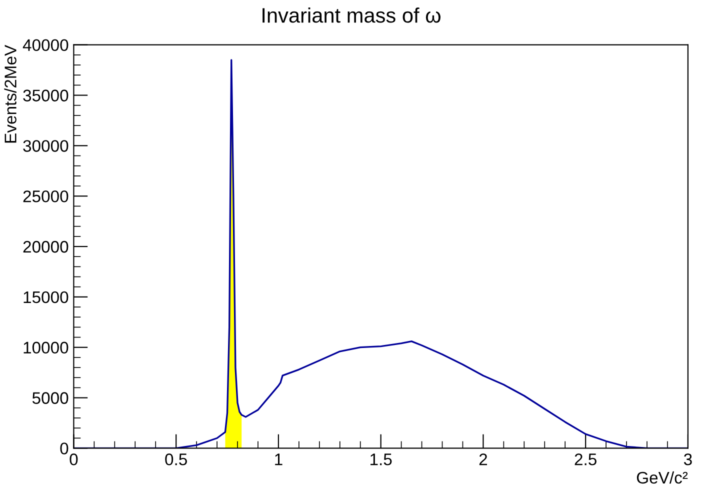  Describe the element at coordinates (46, 348) in the screenshot. I see `y-tick-label: 10000` at that location.